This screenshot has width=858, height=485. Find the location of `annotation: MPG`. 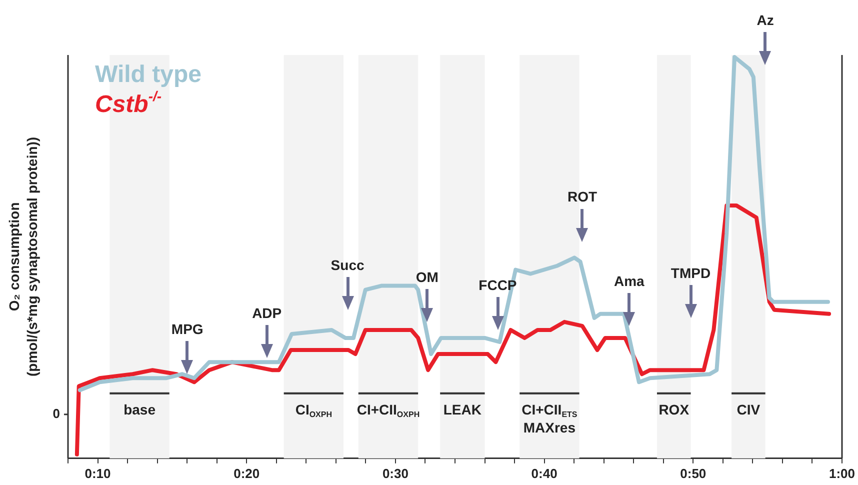

annotation: MPG is located at coordinates (187, 329).